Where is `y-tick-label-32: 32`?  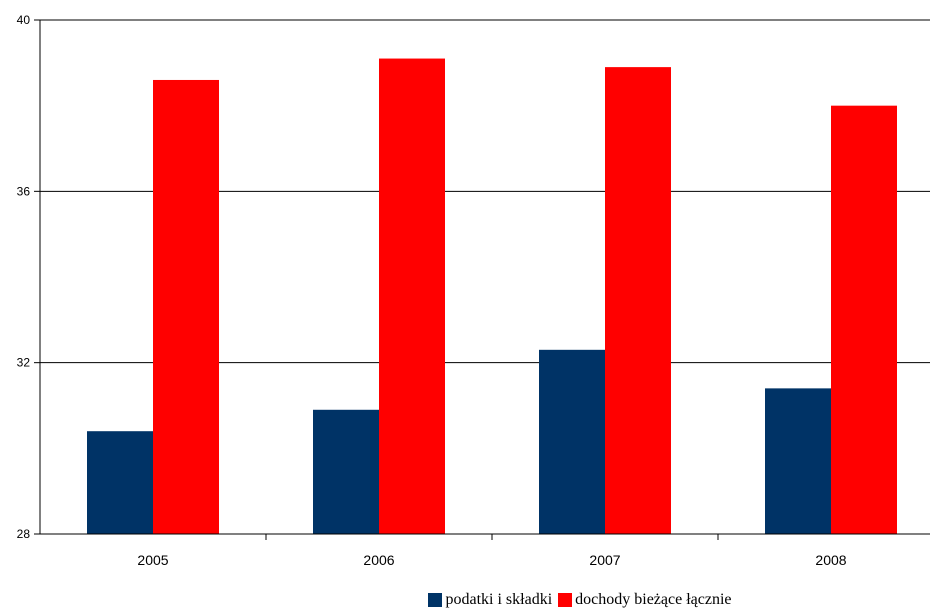 y-tick-label-32: 32 is located at coordinates (24, 363).